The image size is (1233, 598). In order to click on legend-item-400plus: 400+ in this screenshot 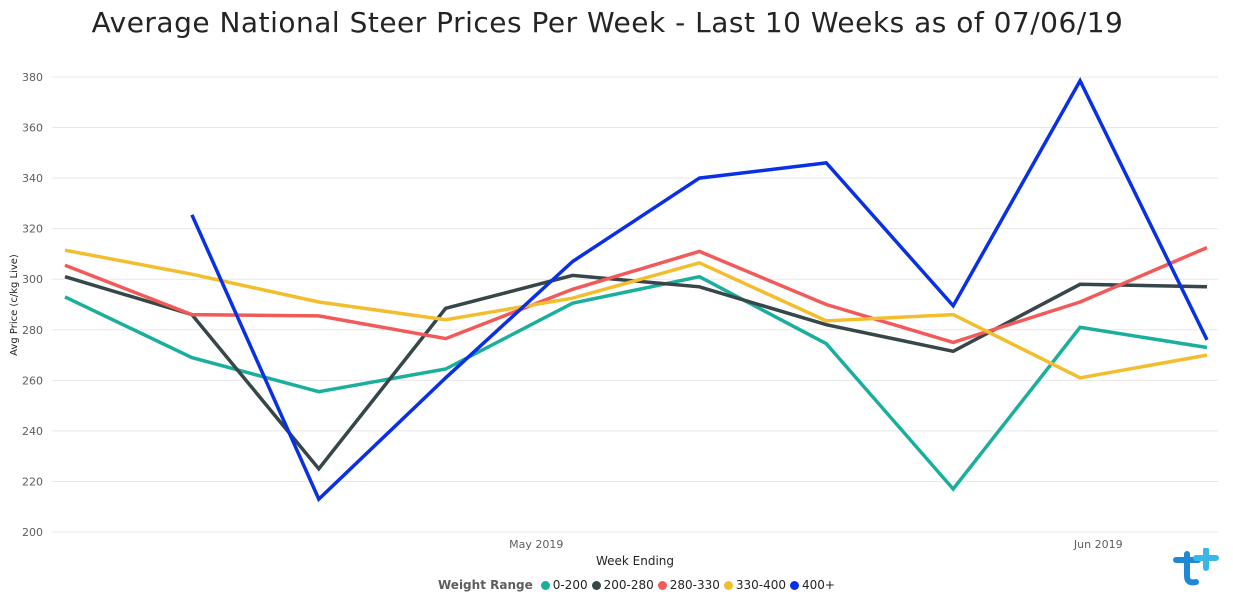, I will do `click(812, 585)`.